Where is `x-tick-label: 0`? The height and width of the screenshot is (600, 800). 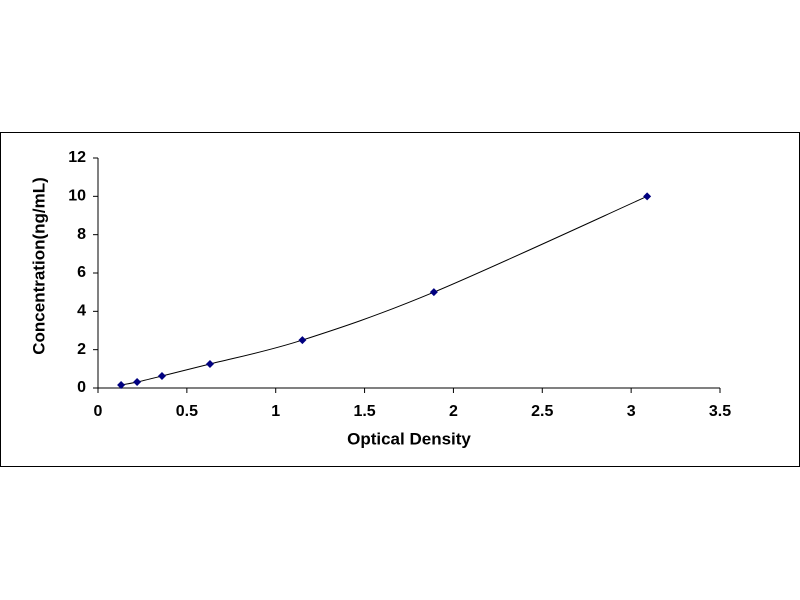 x-tick-label: 0 is located at coordinates (98, 411).